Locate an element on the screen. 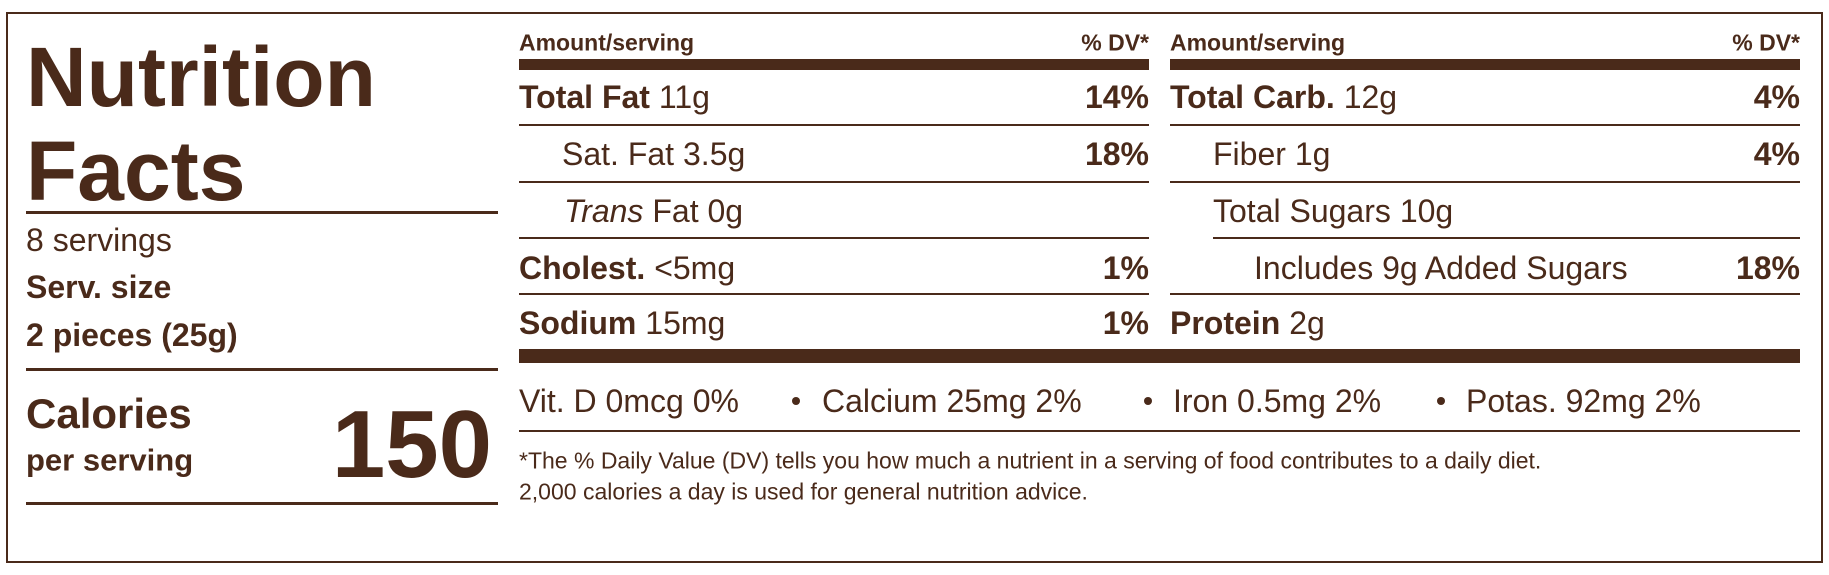  amount: 15mg is located at coordinates (685, 323).